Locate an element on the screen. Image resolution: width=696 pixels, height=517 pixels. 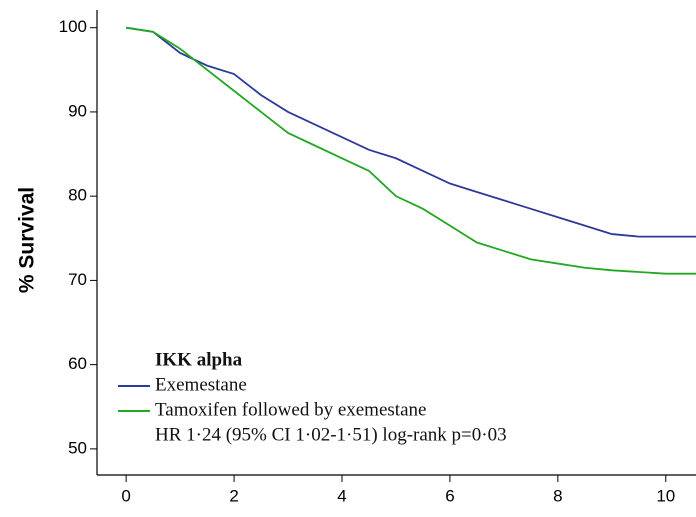
x-tick-label: 2 is located at coordinates (233, 495).